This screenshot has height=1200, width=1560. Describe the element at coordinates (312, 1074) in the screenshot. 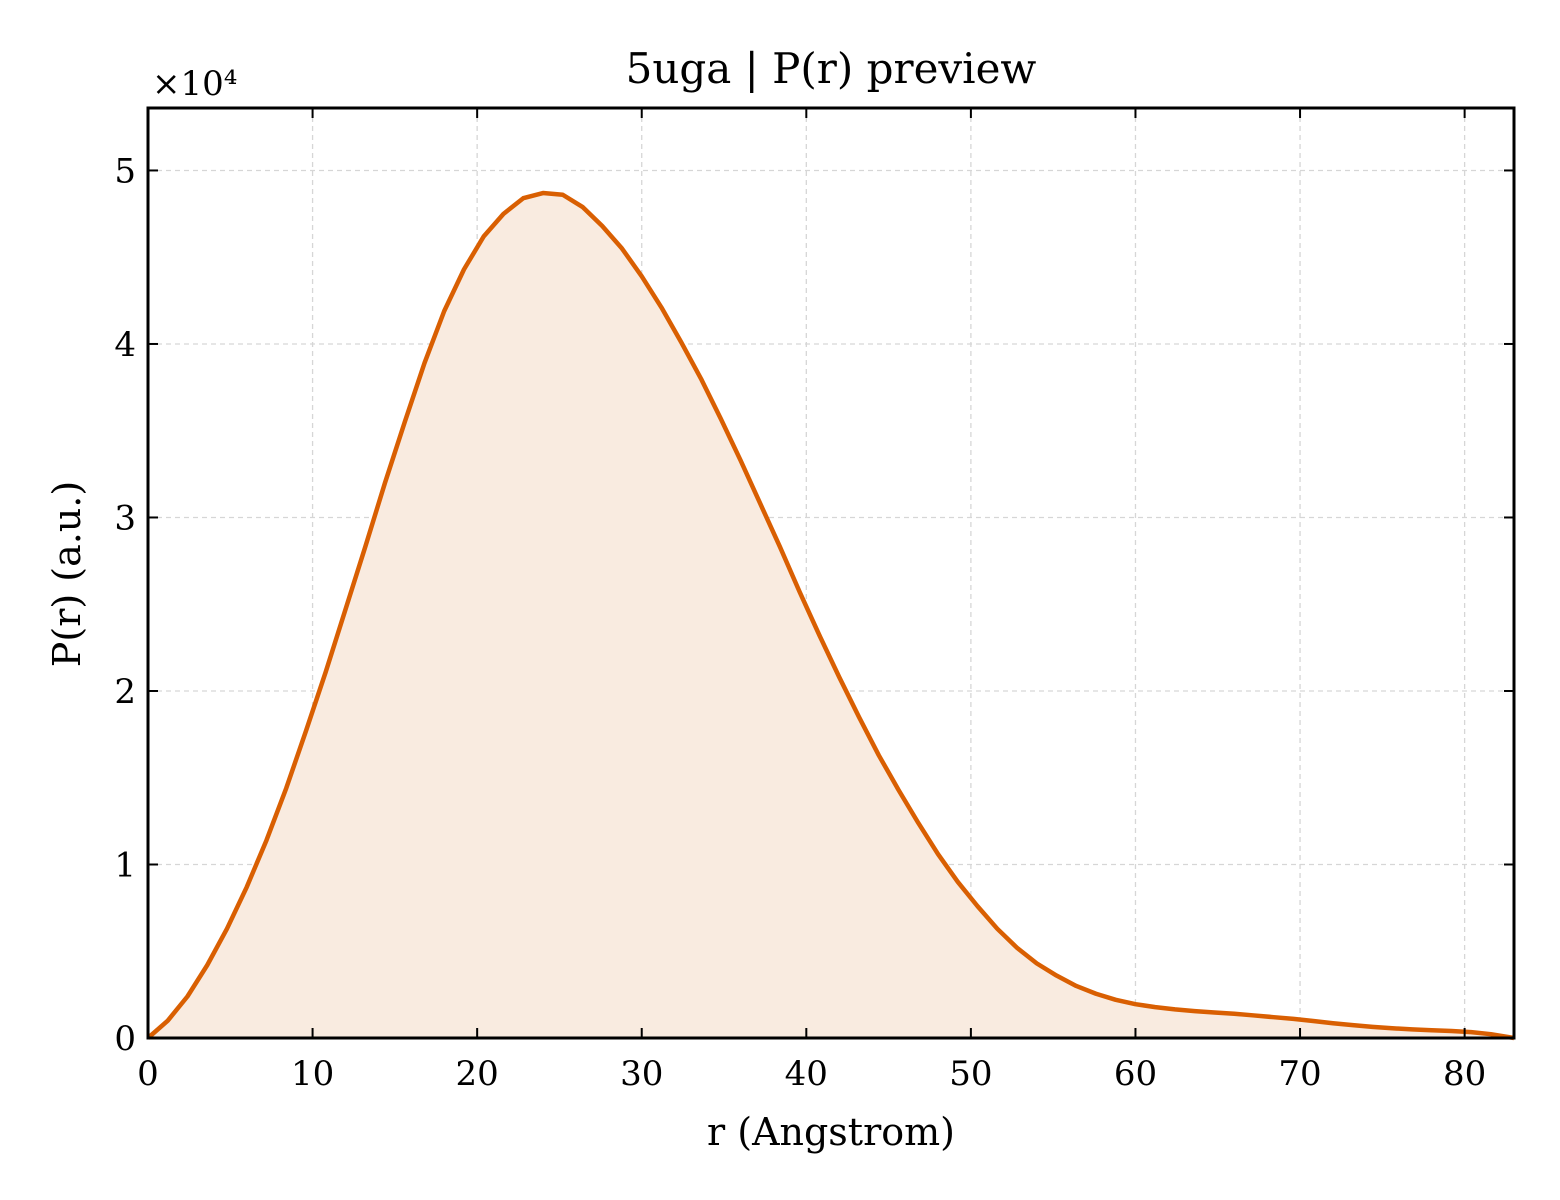

I see `x-tick-label: 10` at that location.